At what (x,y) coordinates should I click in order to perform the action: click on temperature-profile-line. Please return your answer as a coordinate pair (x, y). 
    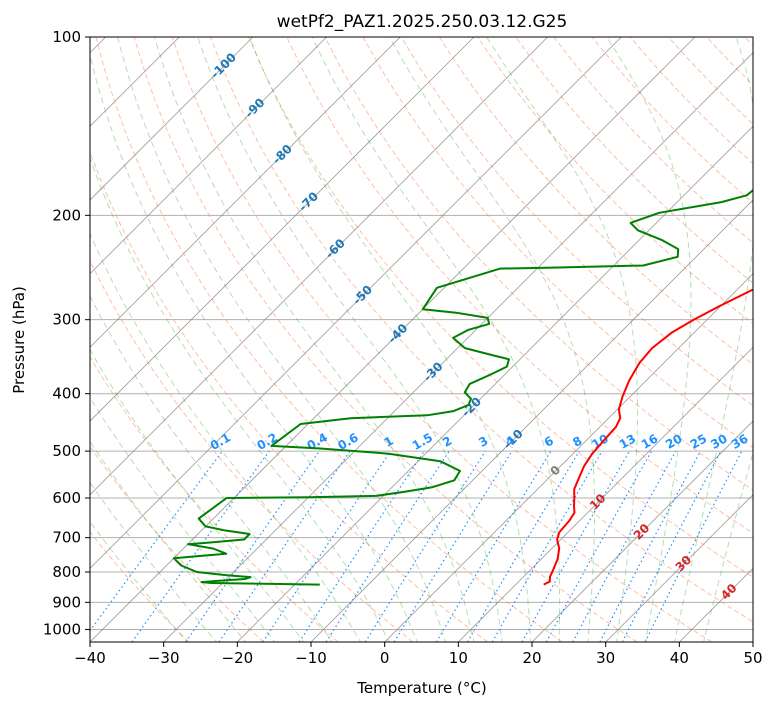
    Looking at the image, I should click on (648, 437).